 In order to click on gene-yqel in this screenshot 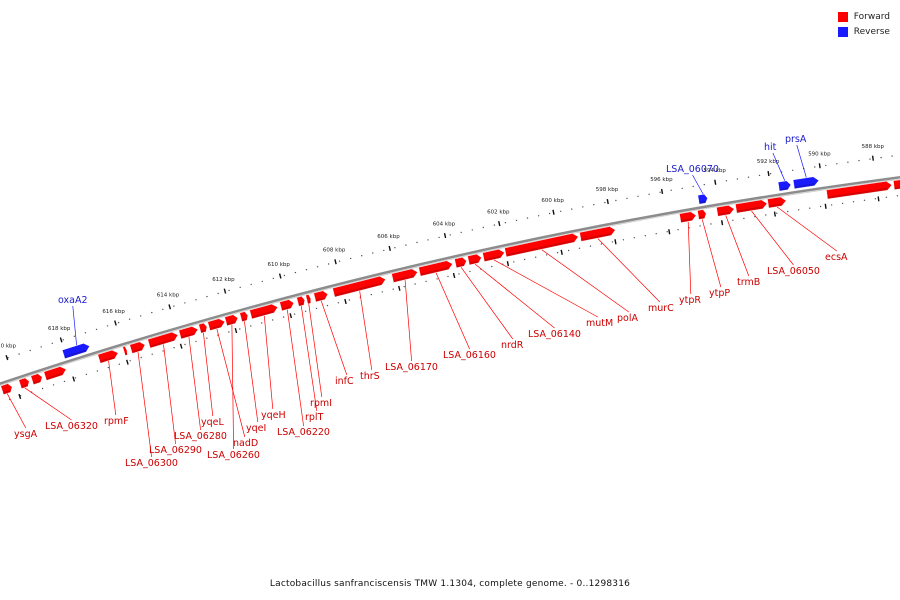, I will do `click(203, 328)`.